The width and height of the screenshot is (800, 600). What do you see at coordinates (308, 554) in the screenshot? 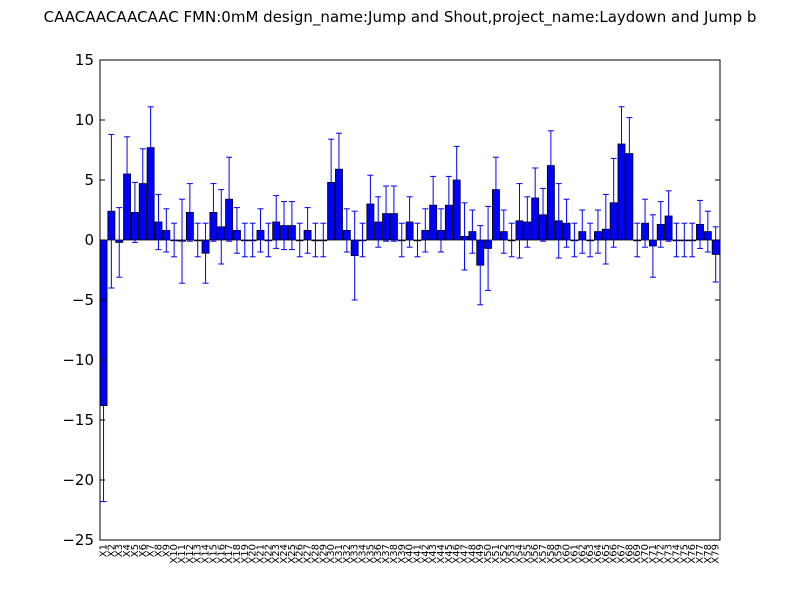
I see `x-tick-label: X27` at bounding box center [308, 554].